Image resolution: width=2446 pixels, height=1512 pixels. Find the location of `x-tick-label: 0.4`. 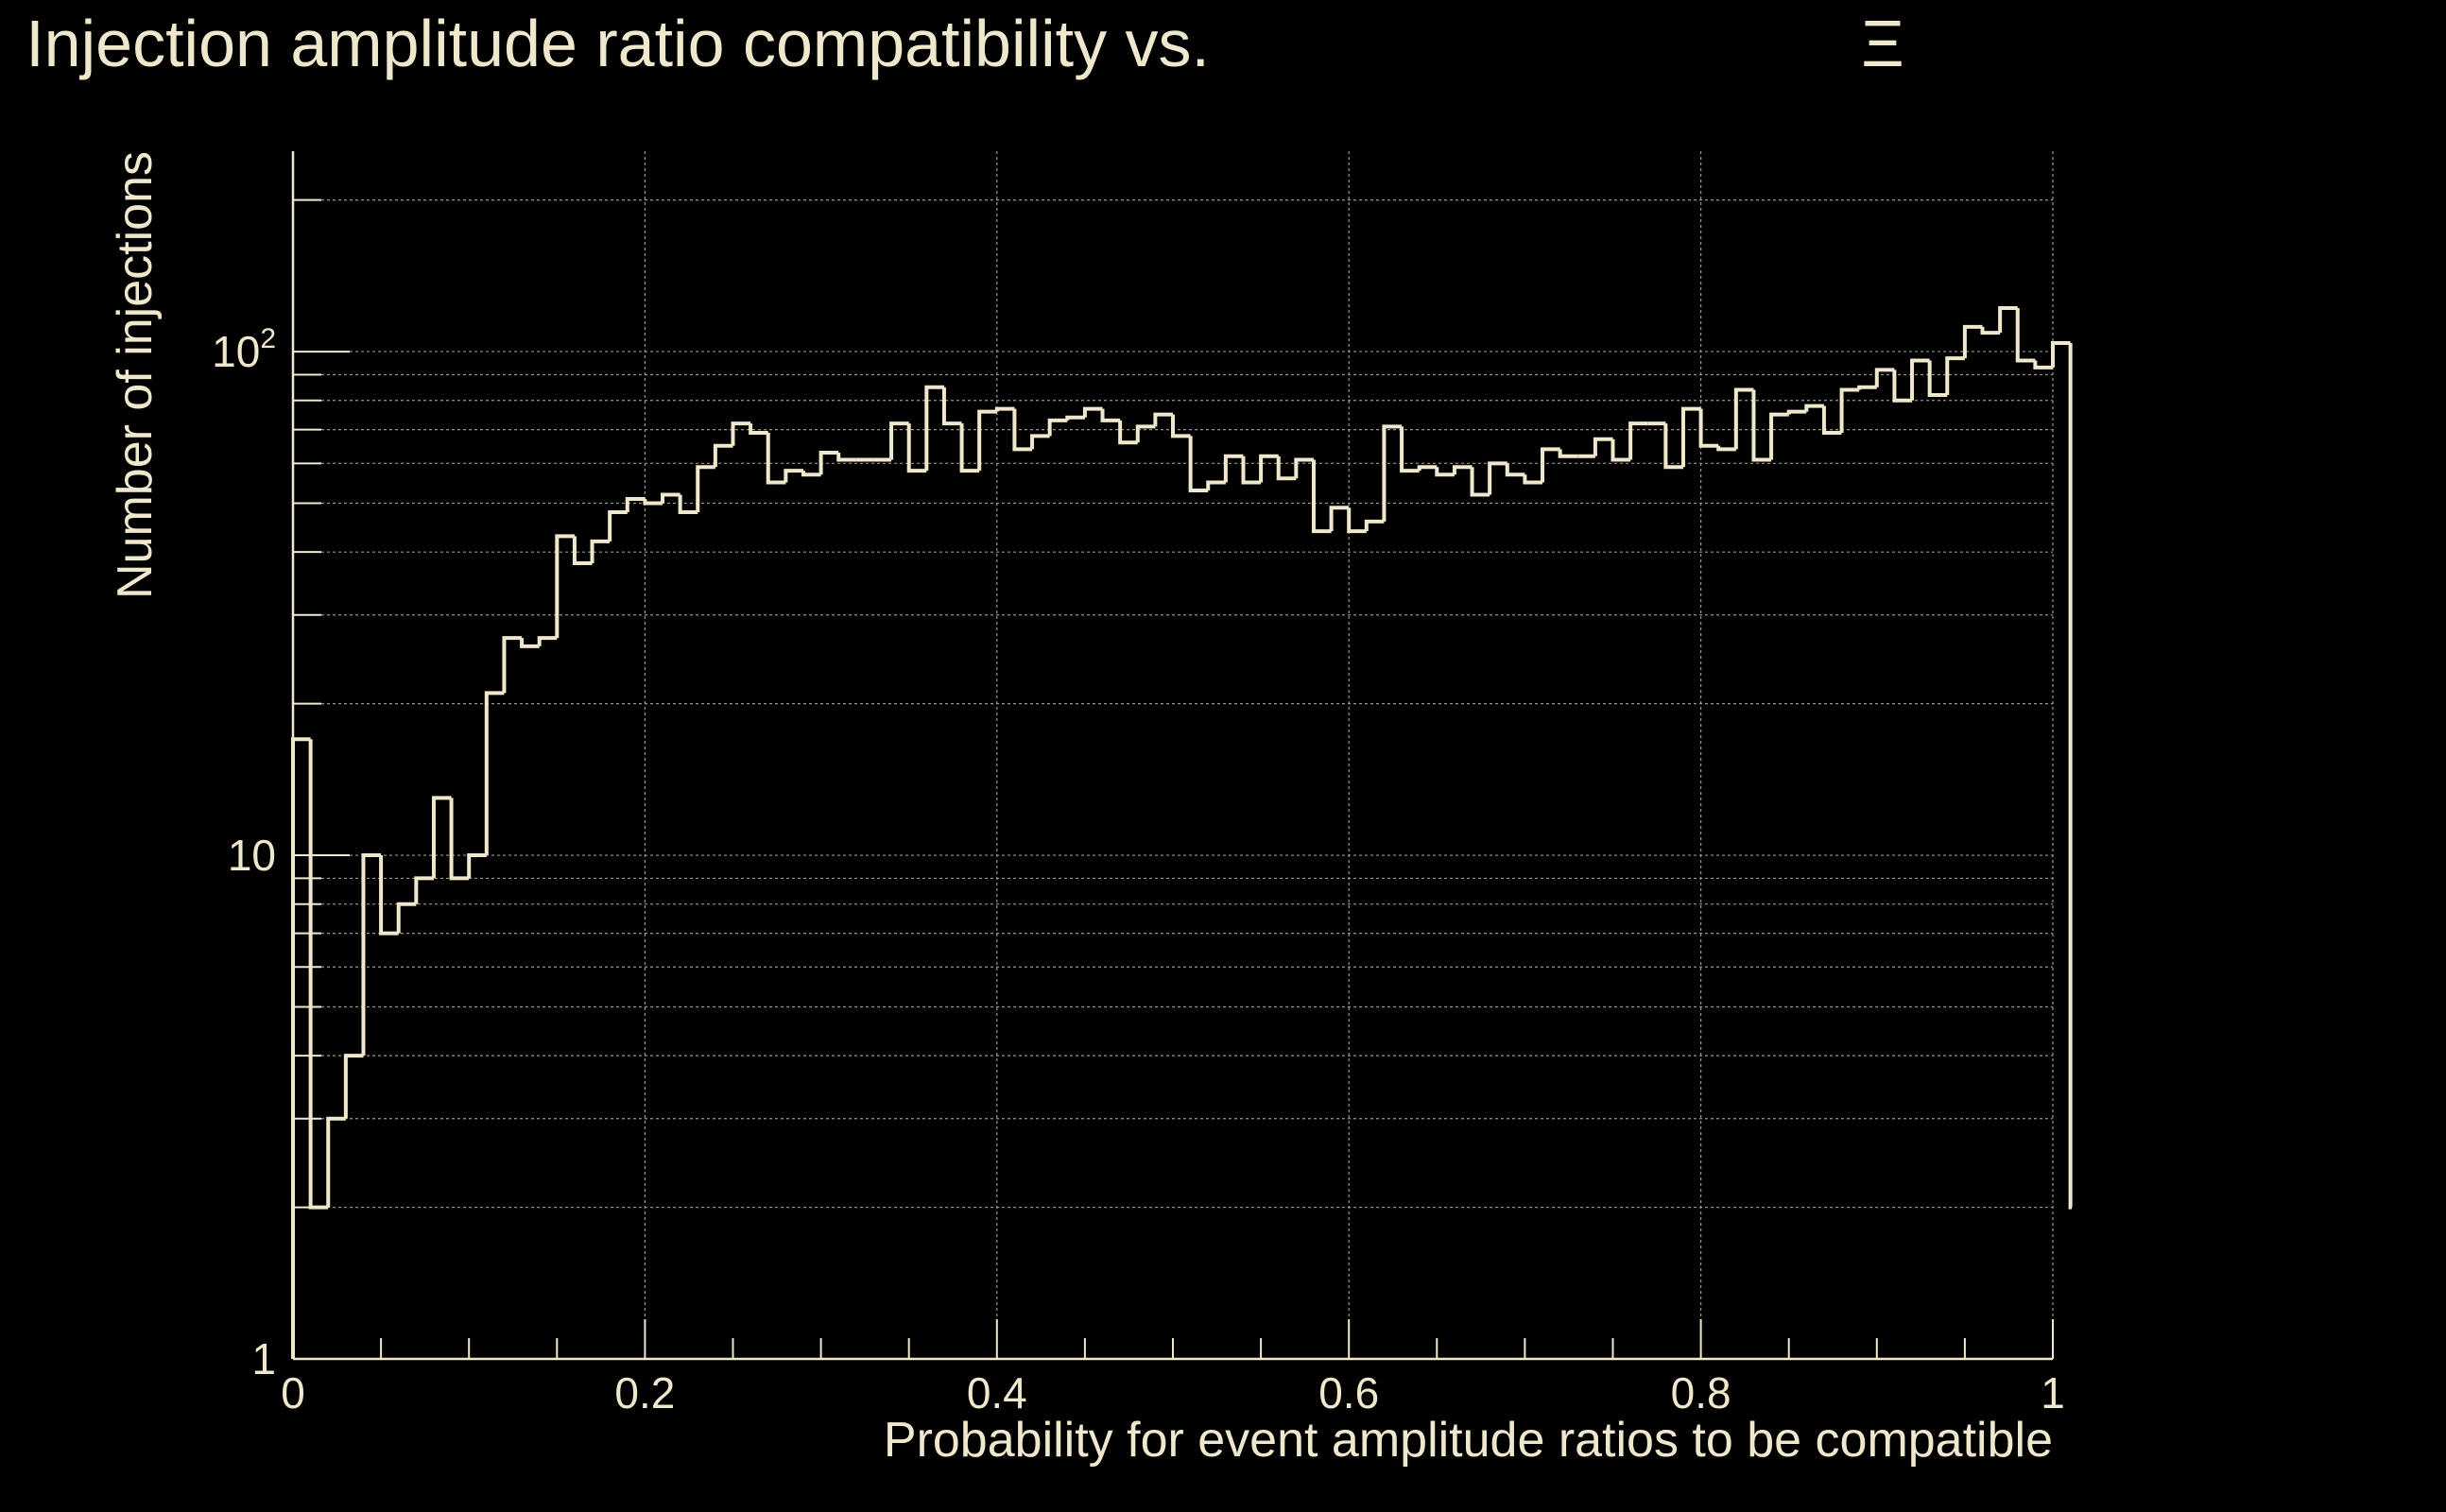

x-tick-label: 0.4 is located at coordinates (997, 1393).